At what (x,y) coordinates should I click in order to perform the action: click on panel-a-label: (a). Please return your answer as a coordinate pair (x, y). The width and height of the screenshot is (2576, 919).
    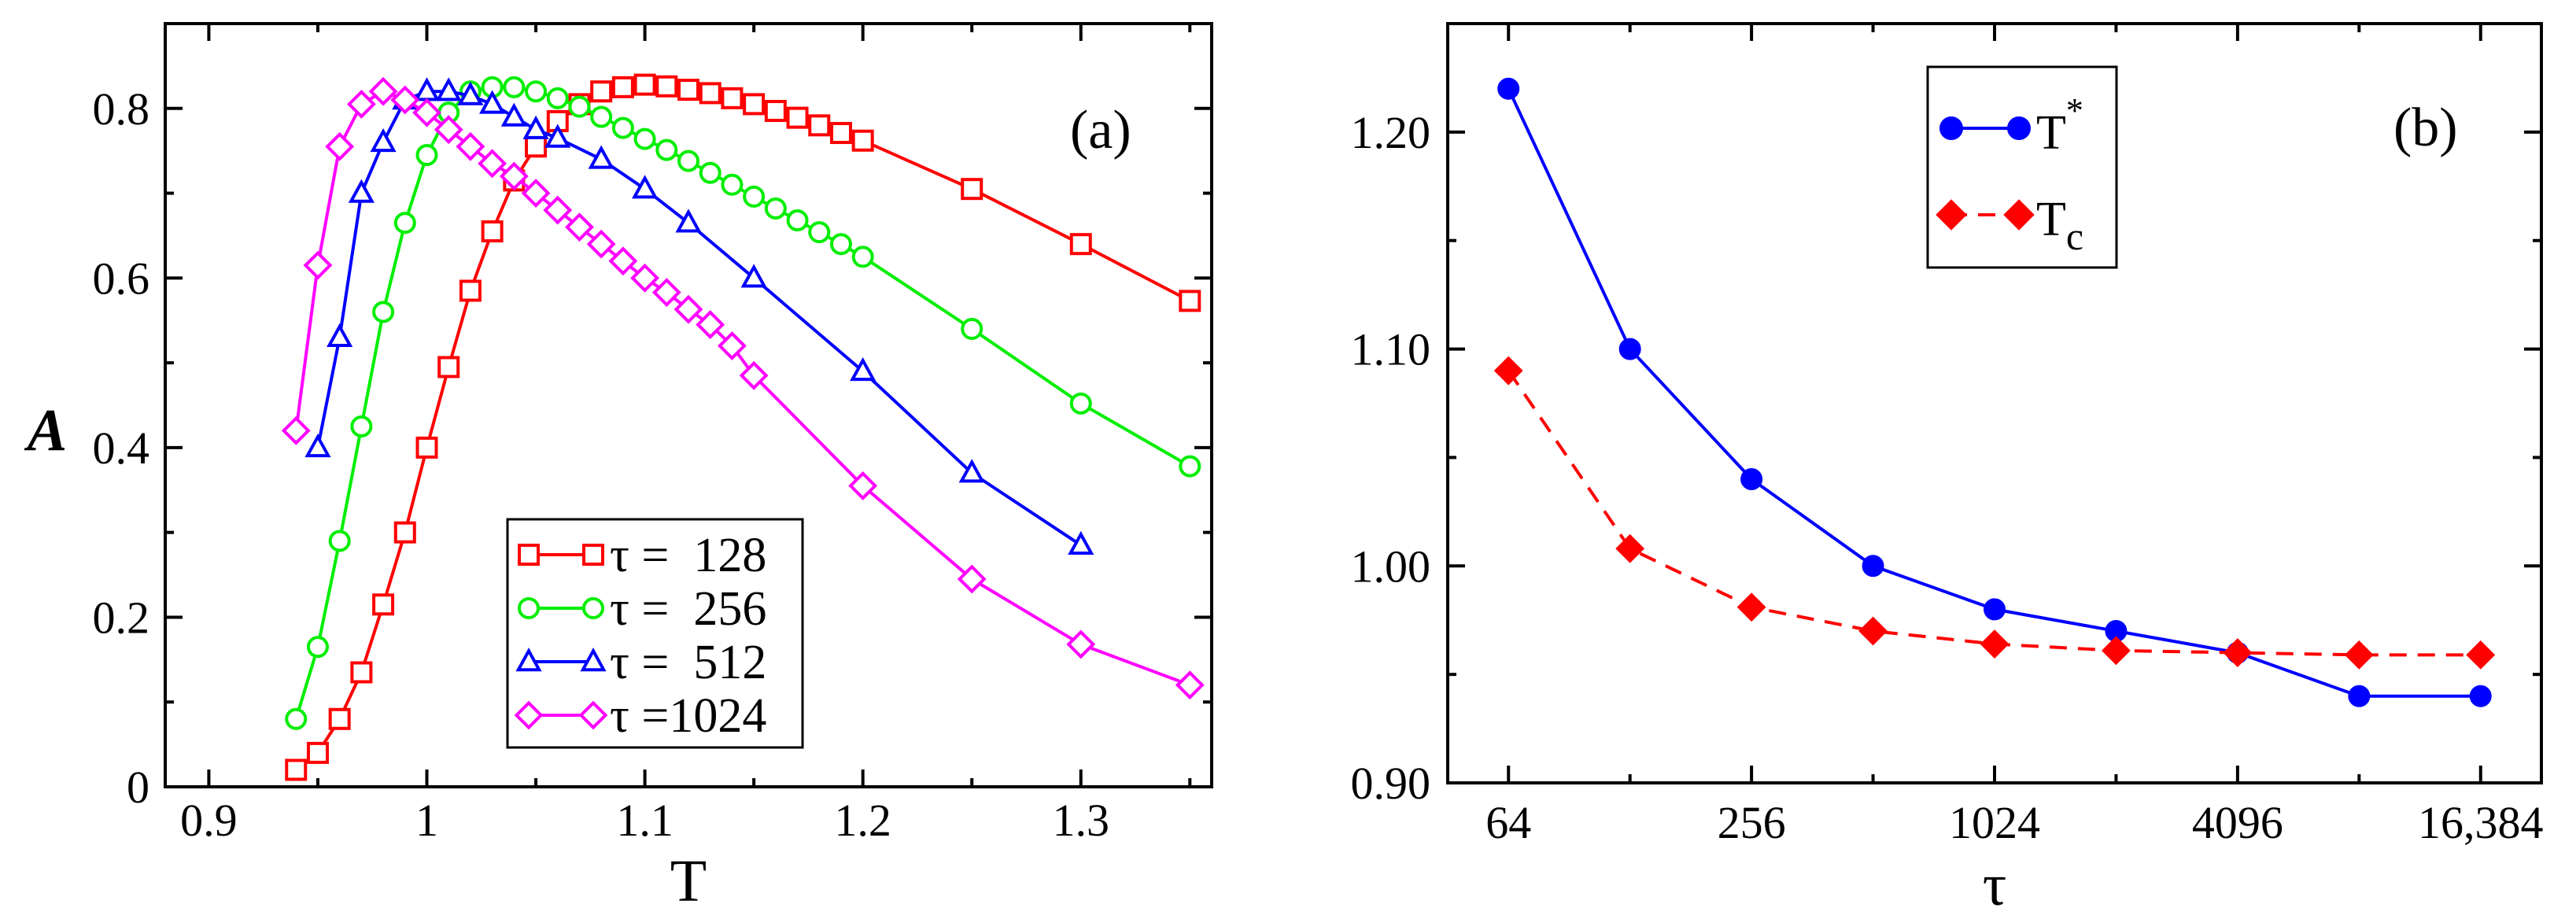
    Looking at the image, I should click on (1100, 130).